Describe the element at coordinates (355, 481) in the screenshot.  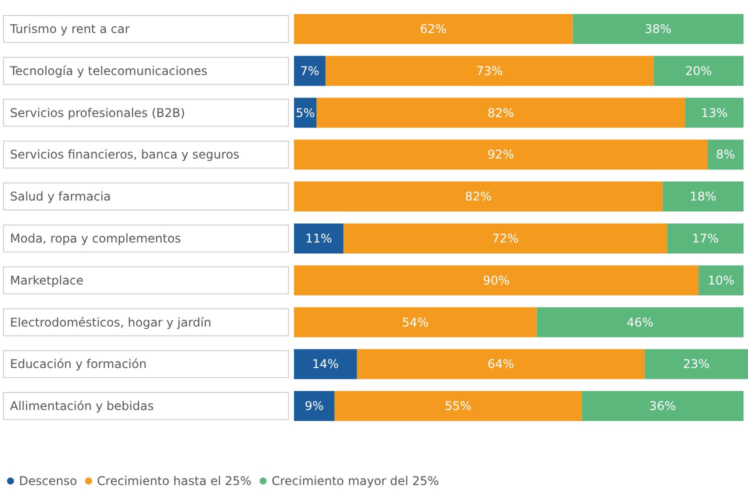
I see `legend-label: Crecimiento mayor del 25%` at that location.